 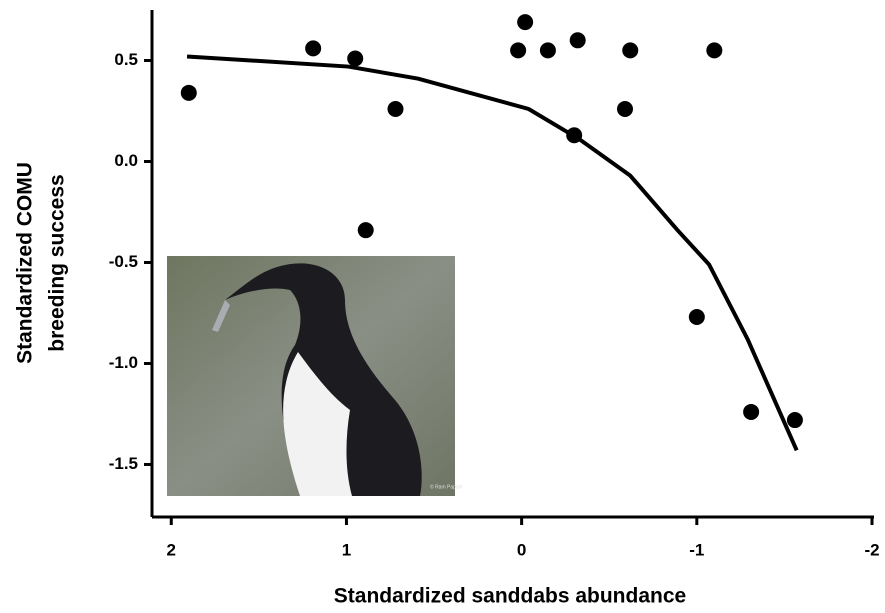 What do you see at coordinates (123, 261) in the screenshot?
I see `y-tick-label: -0.5` at bounding box center [123, 261].